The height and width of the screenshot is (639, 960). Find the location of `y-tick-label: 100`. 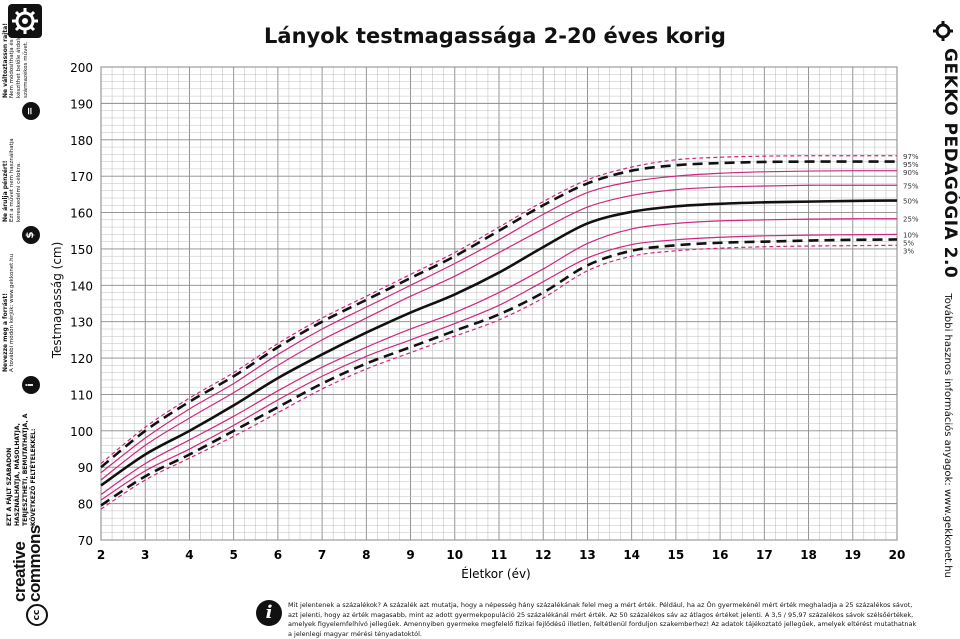

y-tick-label: 100 is located at coordinates (81, 432).